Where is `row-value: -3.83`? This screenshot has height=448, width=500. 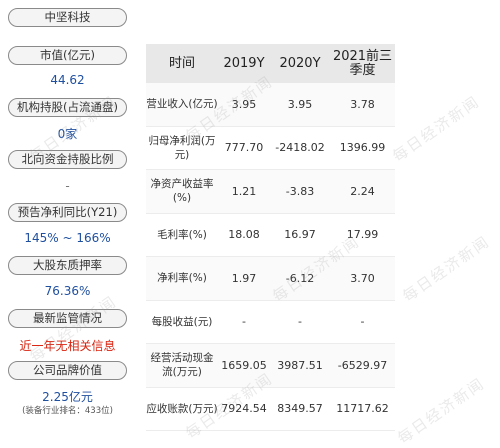 row-value: -3.83 is located at coordinates (300, 191).